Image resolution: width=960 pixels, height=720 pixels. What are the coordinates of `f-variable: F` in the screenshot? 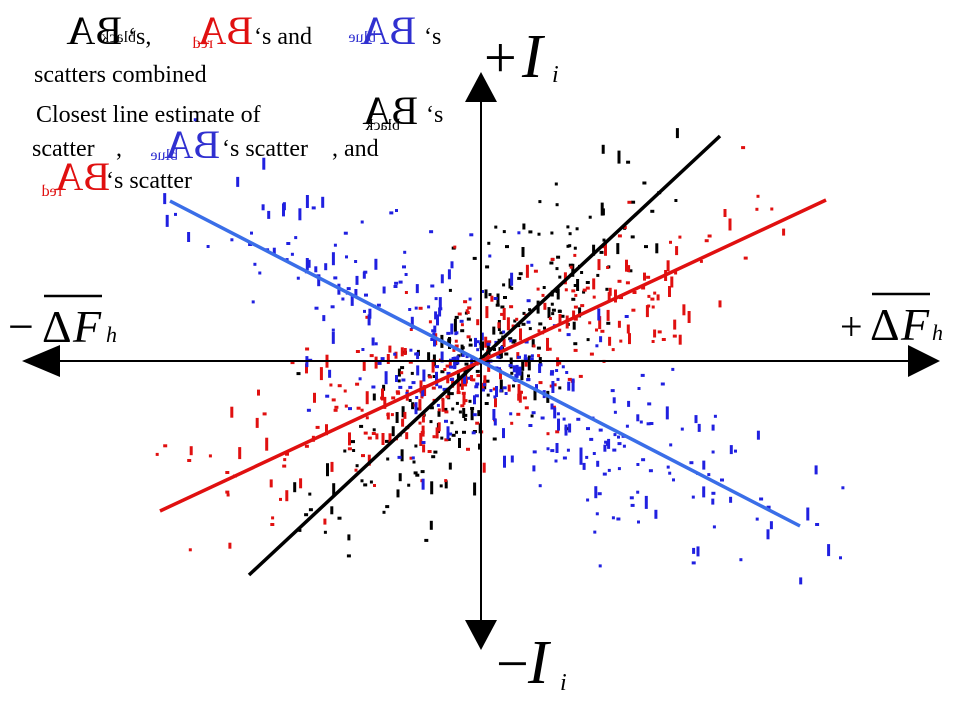 It's located at (915, 324).